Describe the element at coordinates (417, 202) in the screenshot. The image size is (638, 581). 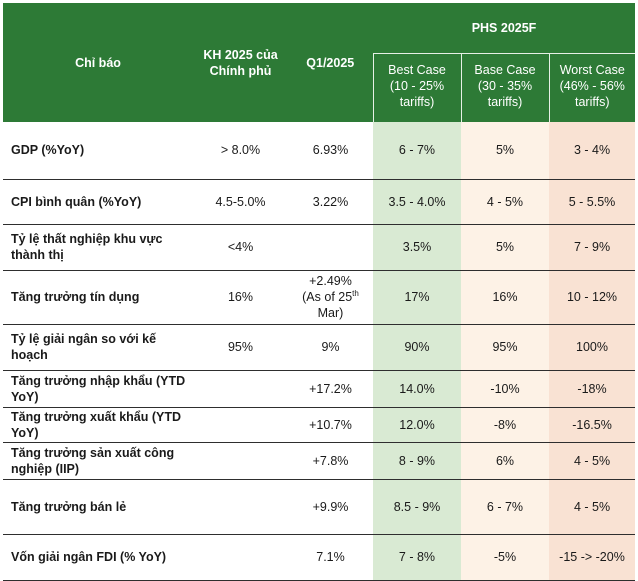
I see `cell-best: 3.5 - 4.0%` at that location.